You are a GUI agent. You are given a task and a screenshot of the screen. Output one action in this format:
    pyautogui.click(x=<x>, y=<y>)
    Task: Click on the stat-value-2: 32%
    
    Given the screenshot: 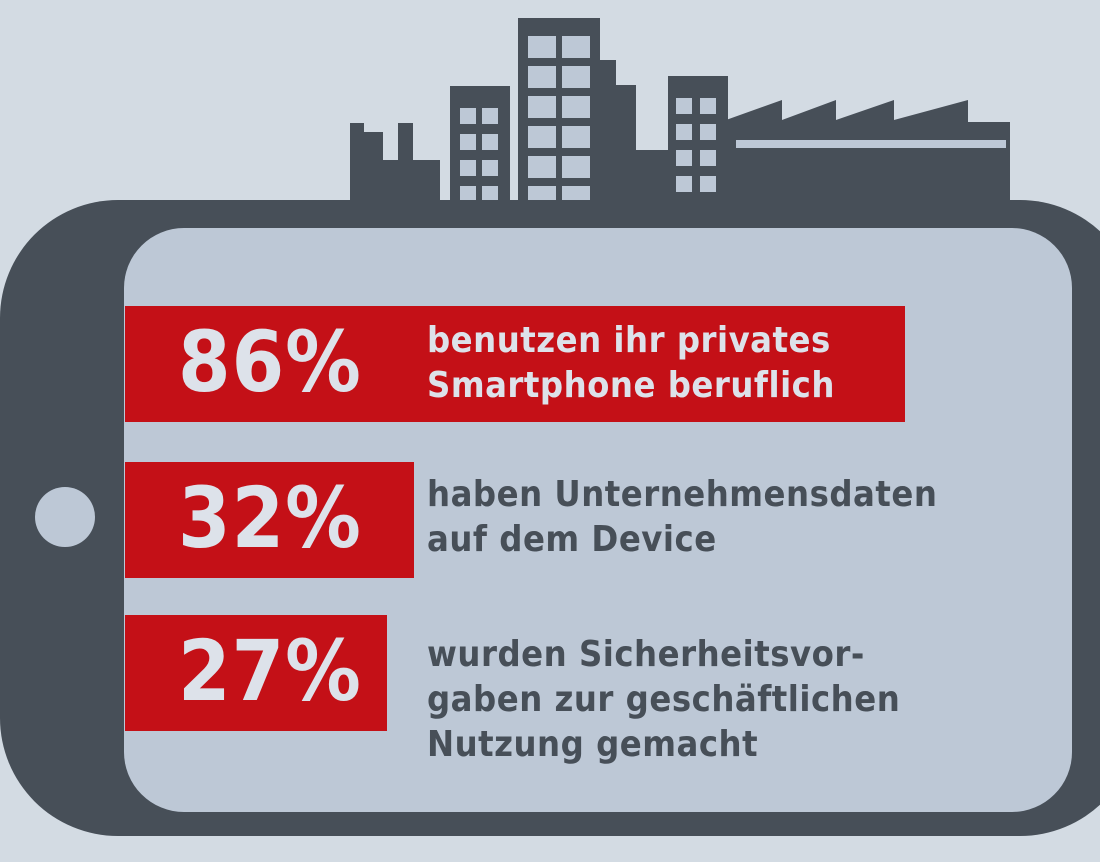 What is the action you would take?
    pyautogui.click(x=270, y=518)
    